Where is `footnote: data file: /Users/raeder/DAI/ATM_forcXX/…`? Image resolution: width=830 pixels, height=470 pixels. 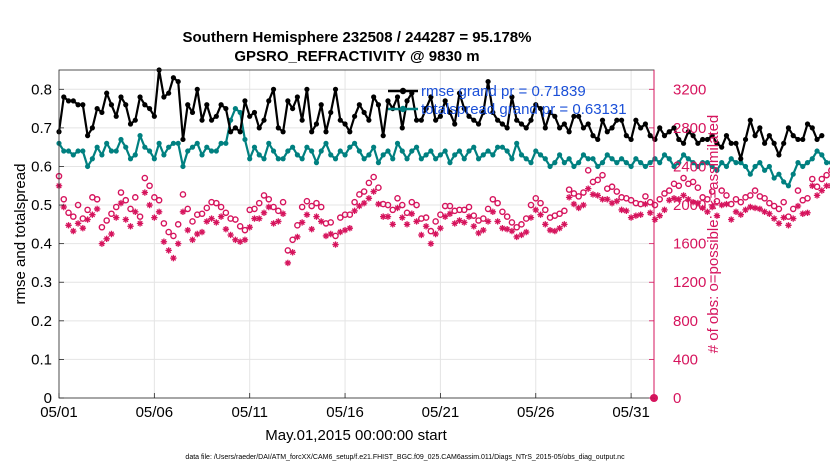 footnote: data file: /Users/raeder/DAI/ATM_forcXX/… is located at coordinates (405, 457).